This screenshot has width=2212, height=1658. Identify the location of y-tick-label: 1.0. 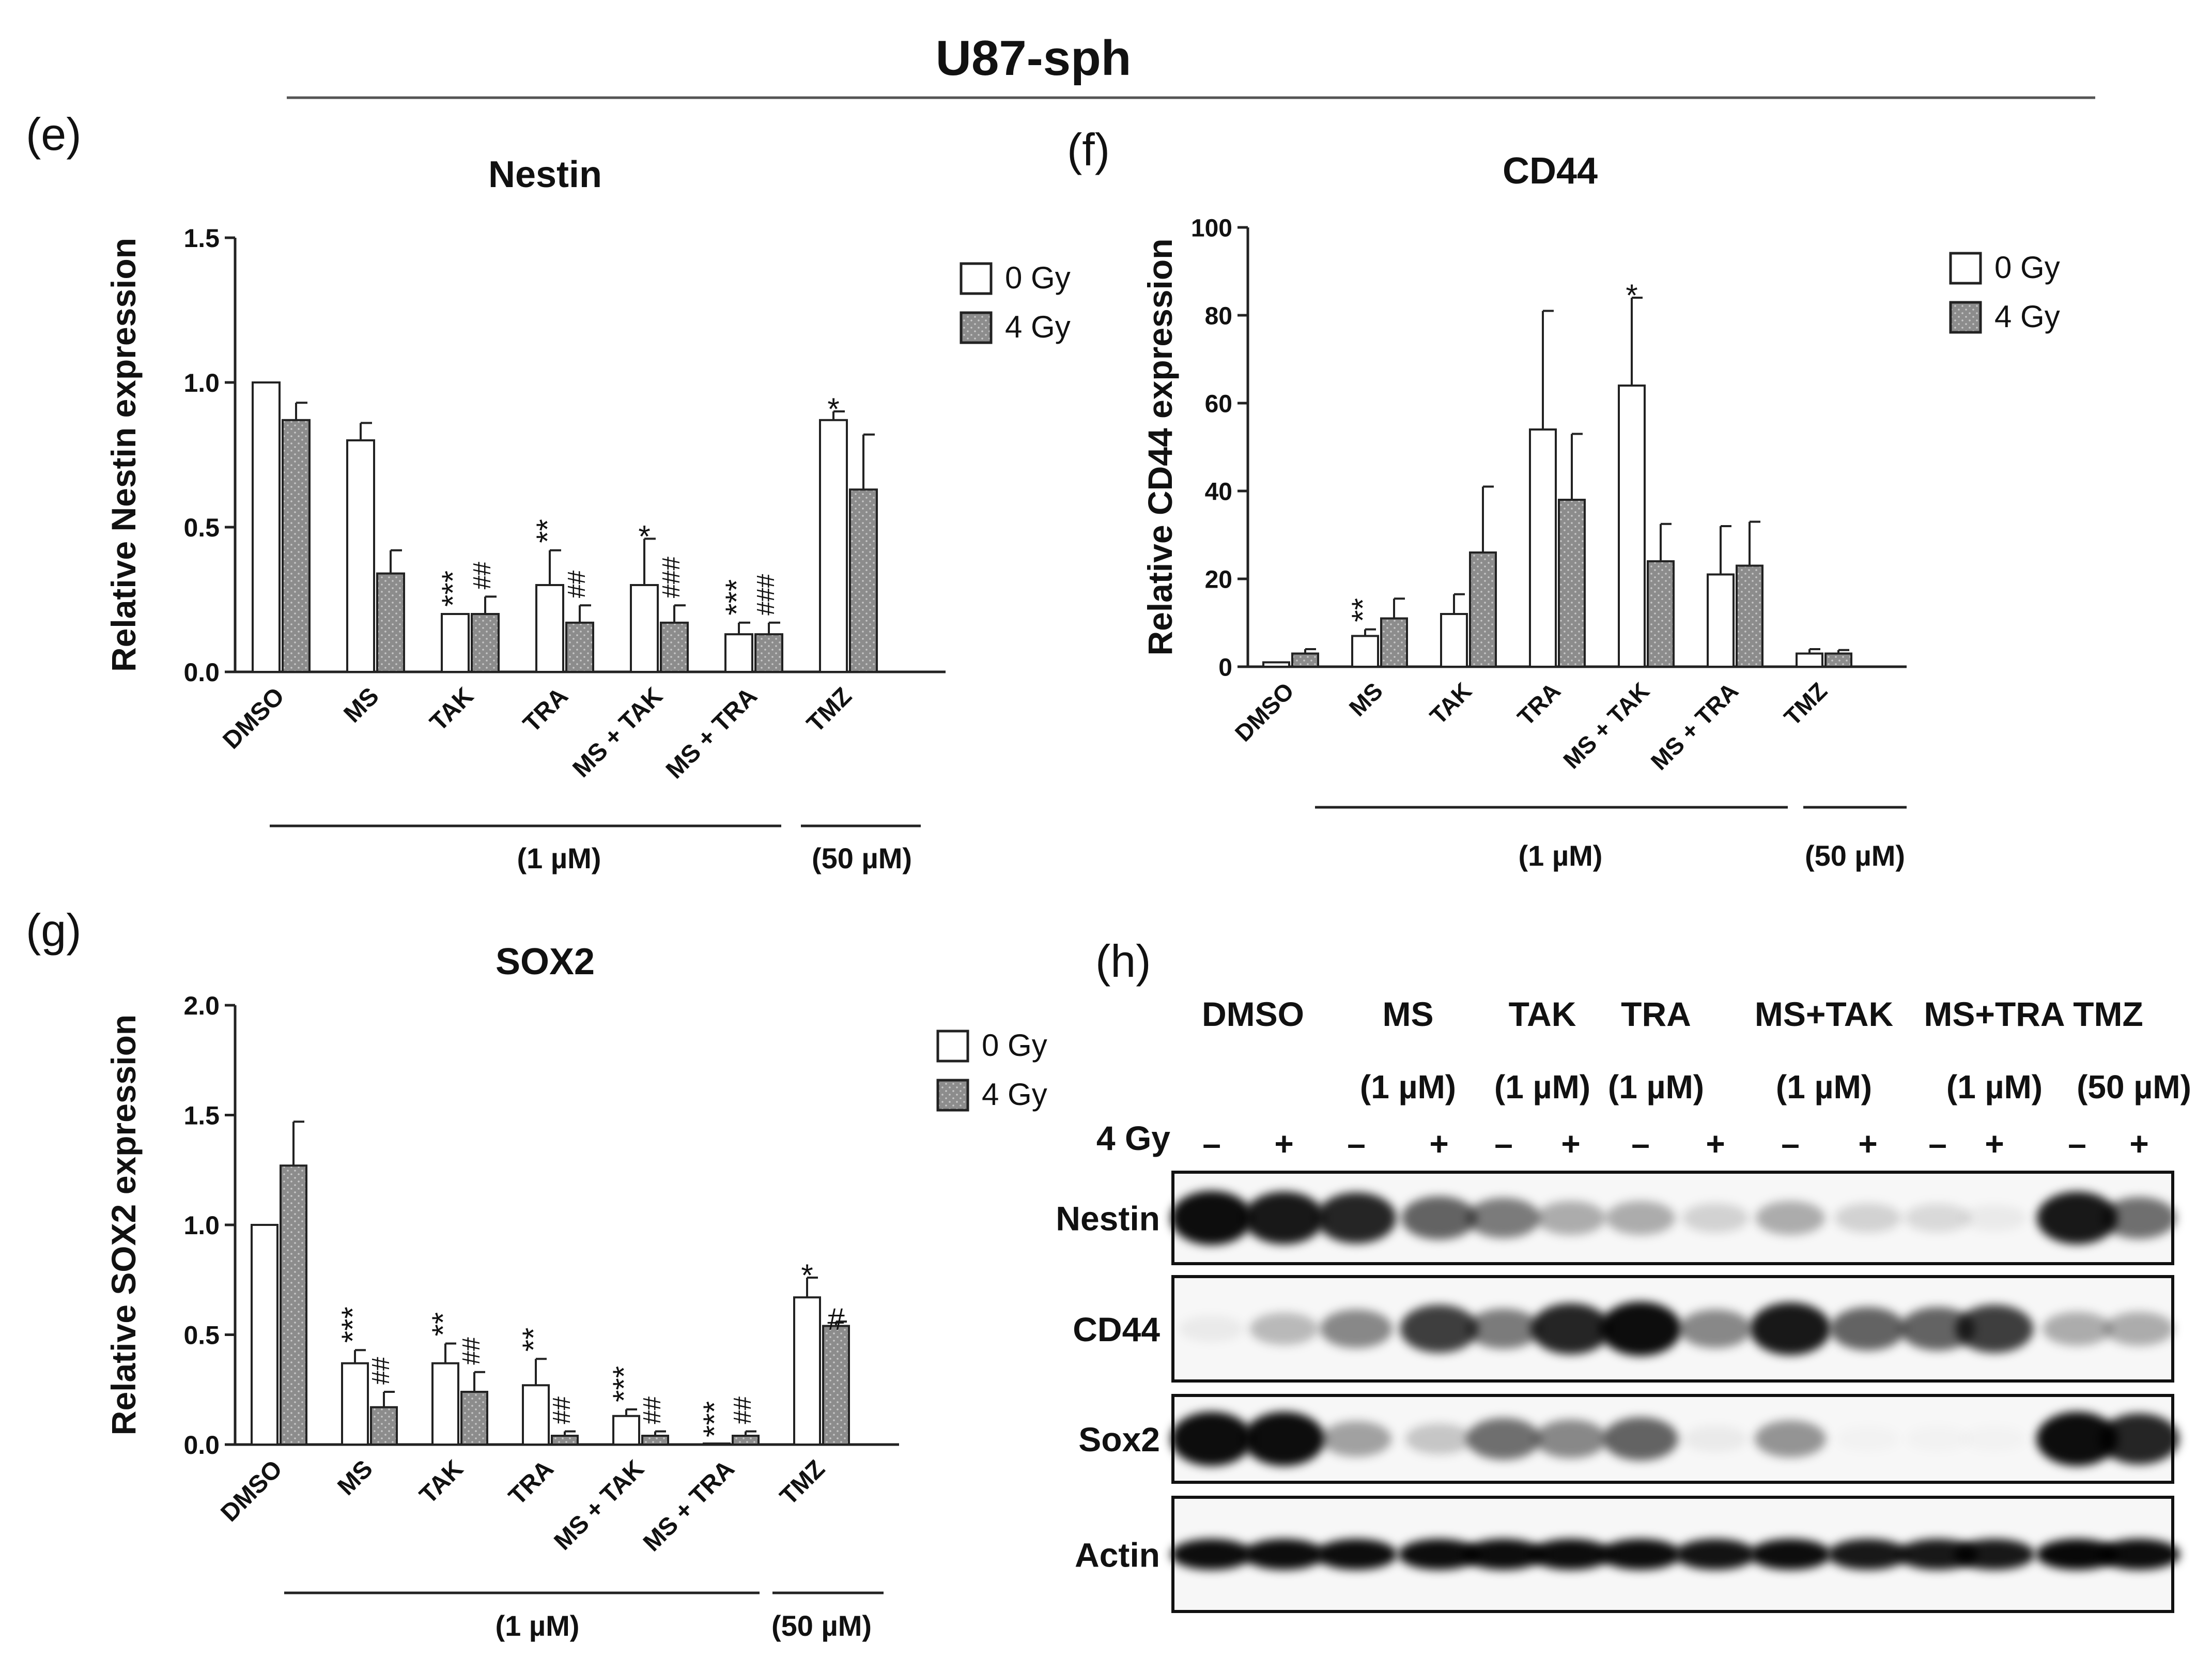
(201, 1225).